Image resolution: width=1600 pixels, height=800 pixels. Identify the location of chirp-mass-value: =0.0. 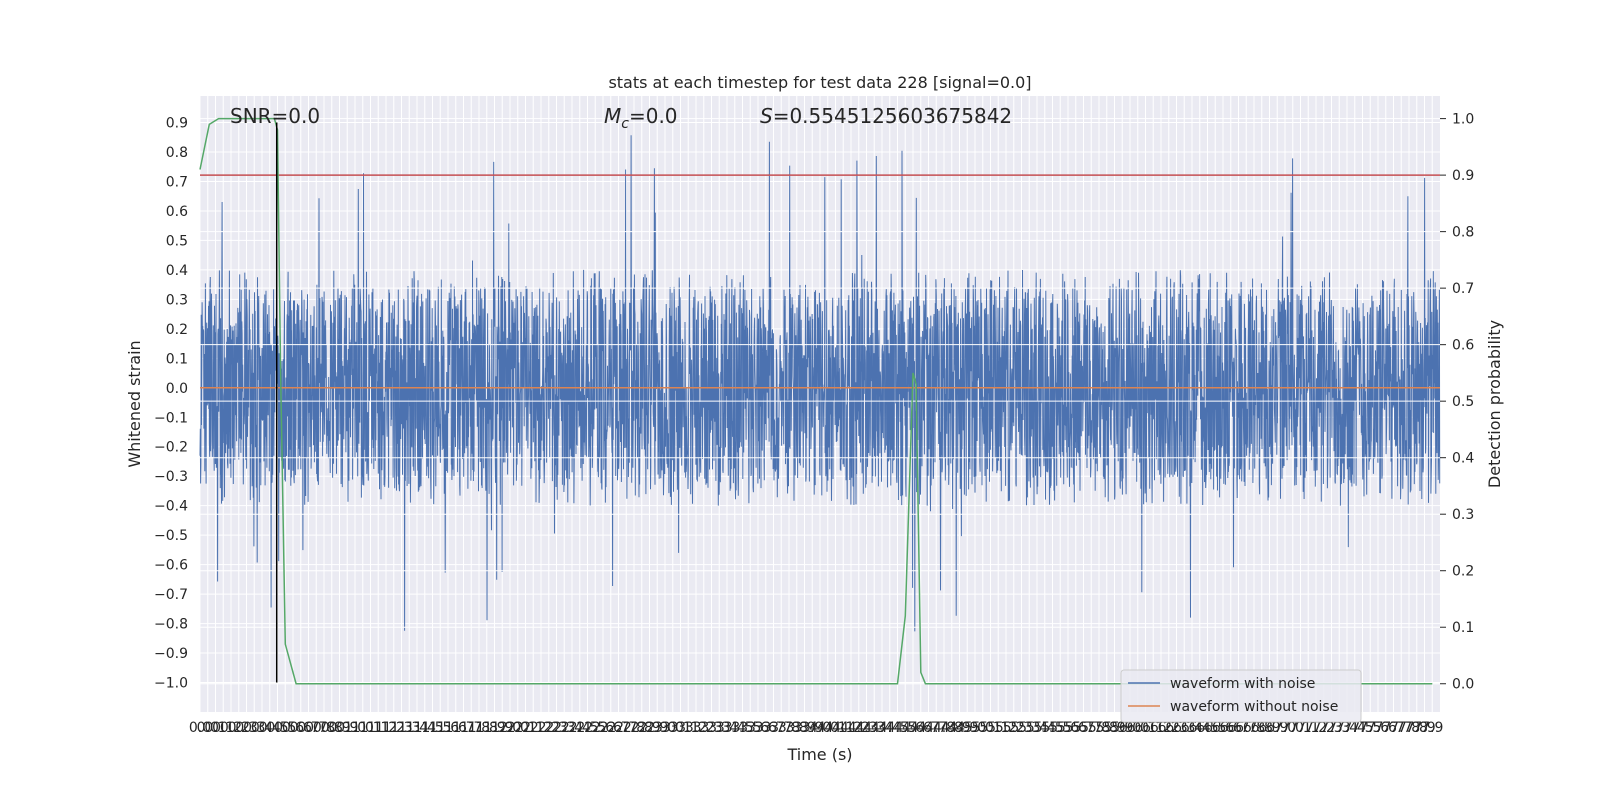
(653, 116).